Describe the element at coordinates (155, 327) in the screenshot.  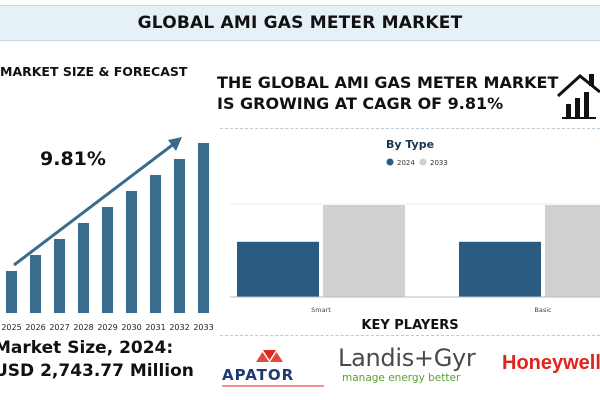
I see `growth-tick-label: 2031` at that location.